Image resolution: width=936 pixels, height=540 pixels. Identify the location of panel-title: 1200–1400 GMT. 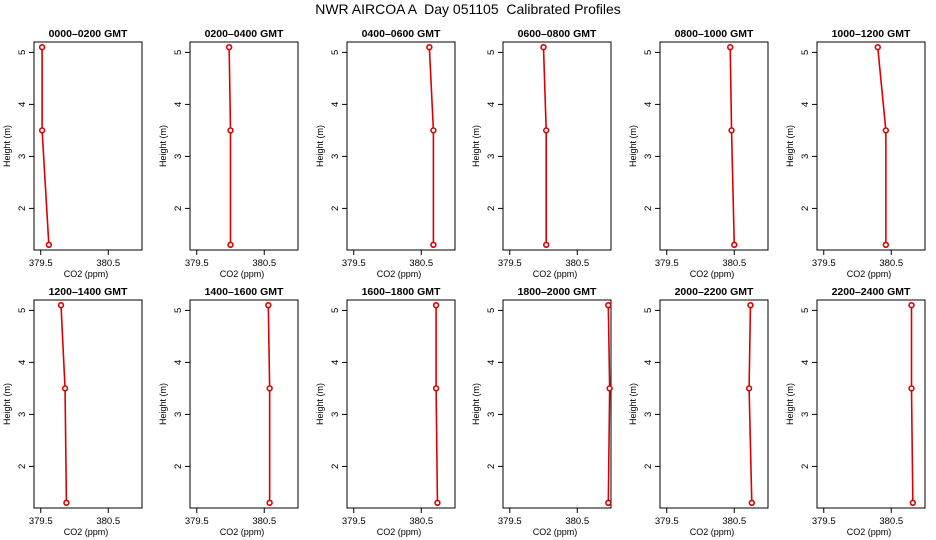
(88, 292).